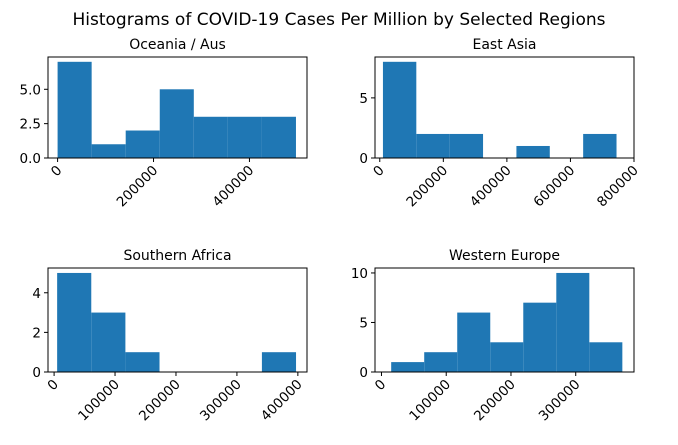 The width and height of the screenshot is (678, 445). I want to click on y-tick-label: 4, so click(36, 294).